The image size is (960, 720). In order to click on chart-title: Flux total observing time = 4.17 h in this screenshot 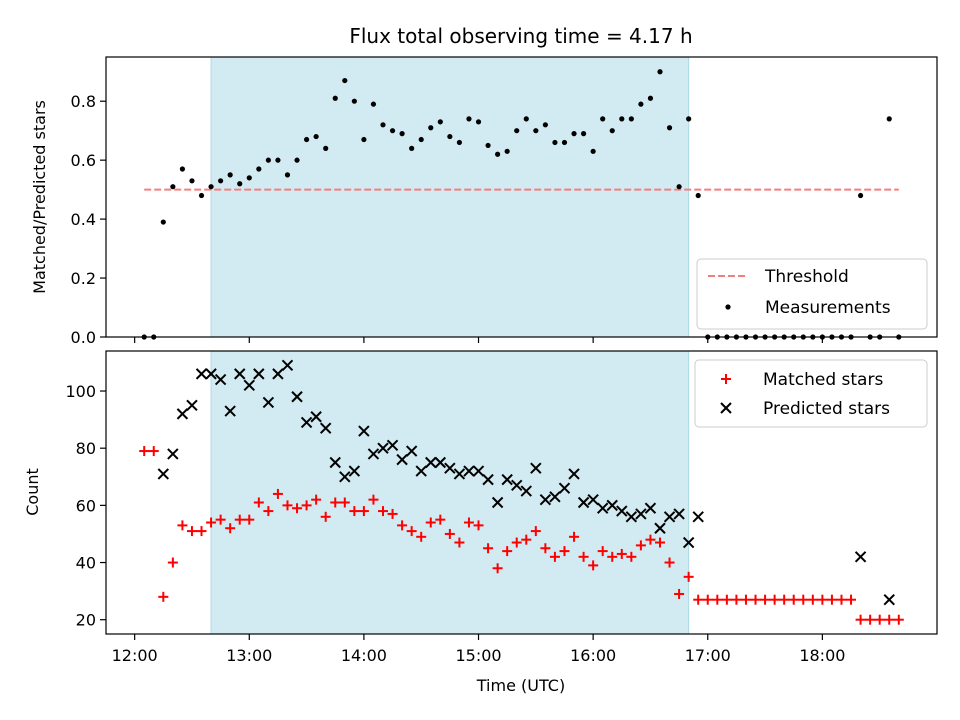, I will do `click(520, 36)`.